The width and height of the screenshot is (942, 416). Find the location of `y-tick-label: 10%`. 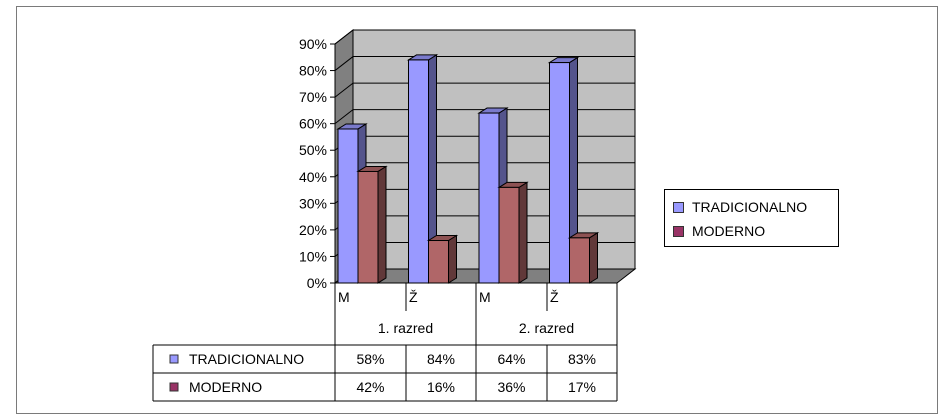

y-tick-label: 10% is located at coordinates (313, 256).